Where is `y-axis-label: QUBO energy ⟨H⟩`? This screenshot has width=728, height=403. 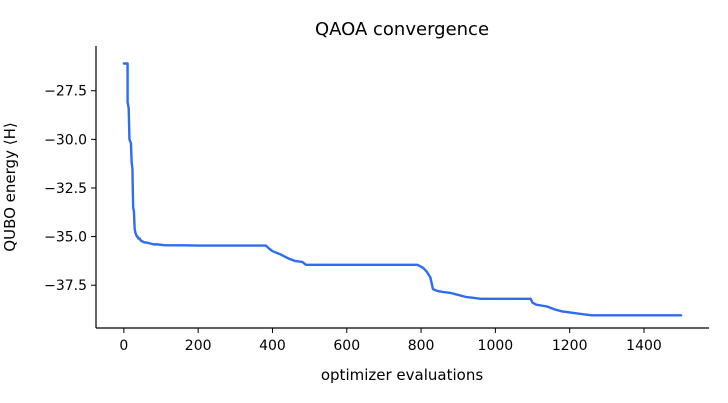
y-axis-label: QUBO energy ⟨H⟩ is located at coordinates (10, 186).